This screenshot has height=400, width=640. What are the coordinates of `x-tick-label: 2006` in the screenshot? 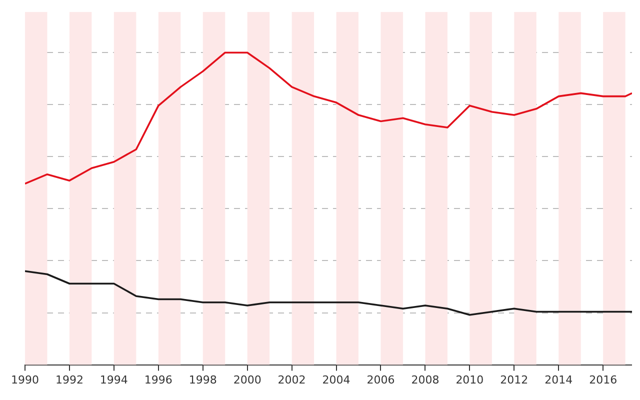 It's located at (380, 379).